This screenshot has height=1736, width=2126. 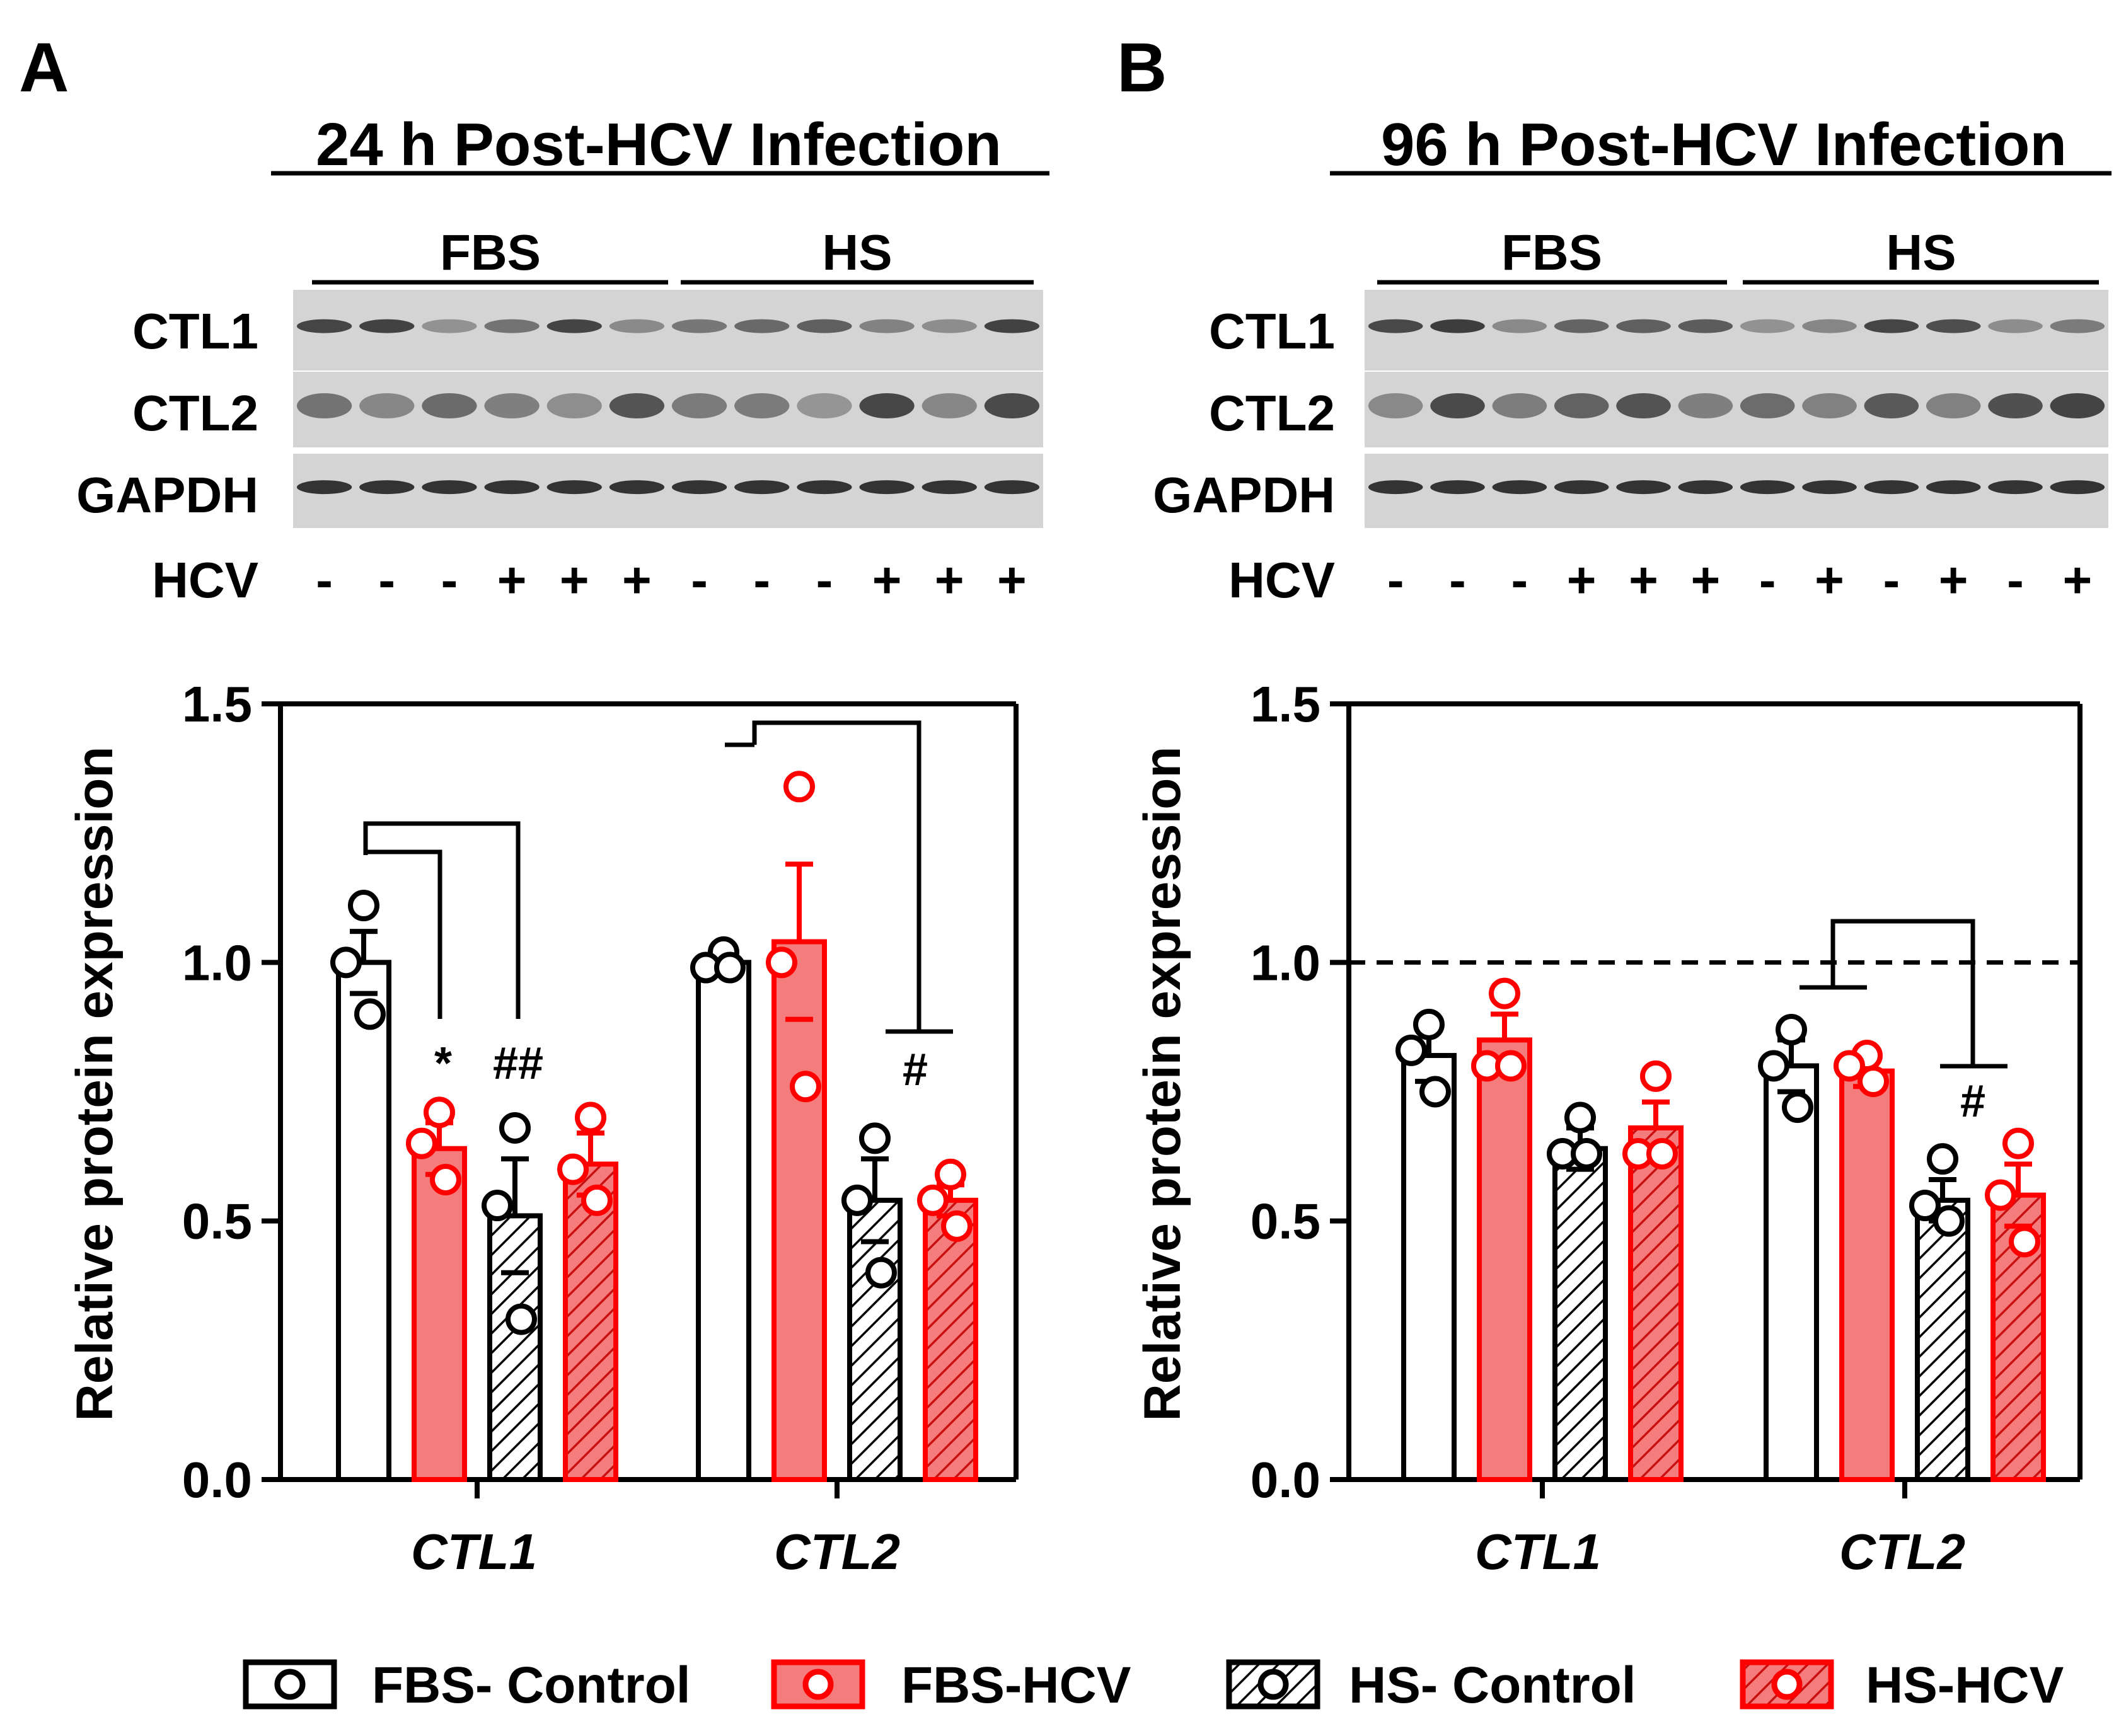 What do you see at coordinates (1972, 1101) in the screenshot?
I see `sig-b-hash: #` at bounding box center [1972, 1101].